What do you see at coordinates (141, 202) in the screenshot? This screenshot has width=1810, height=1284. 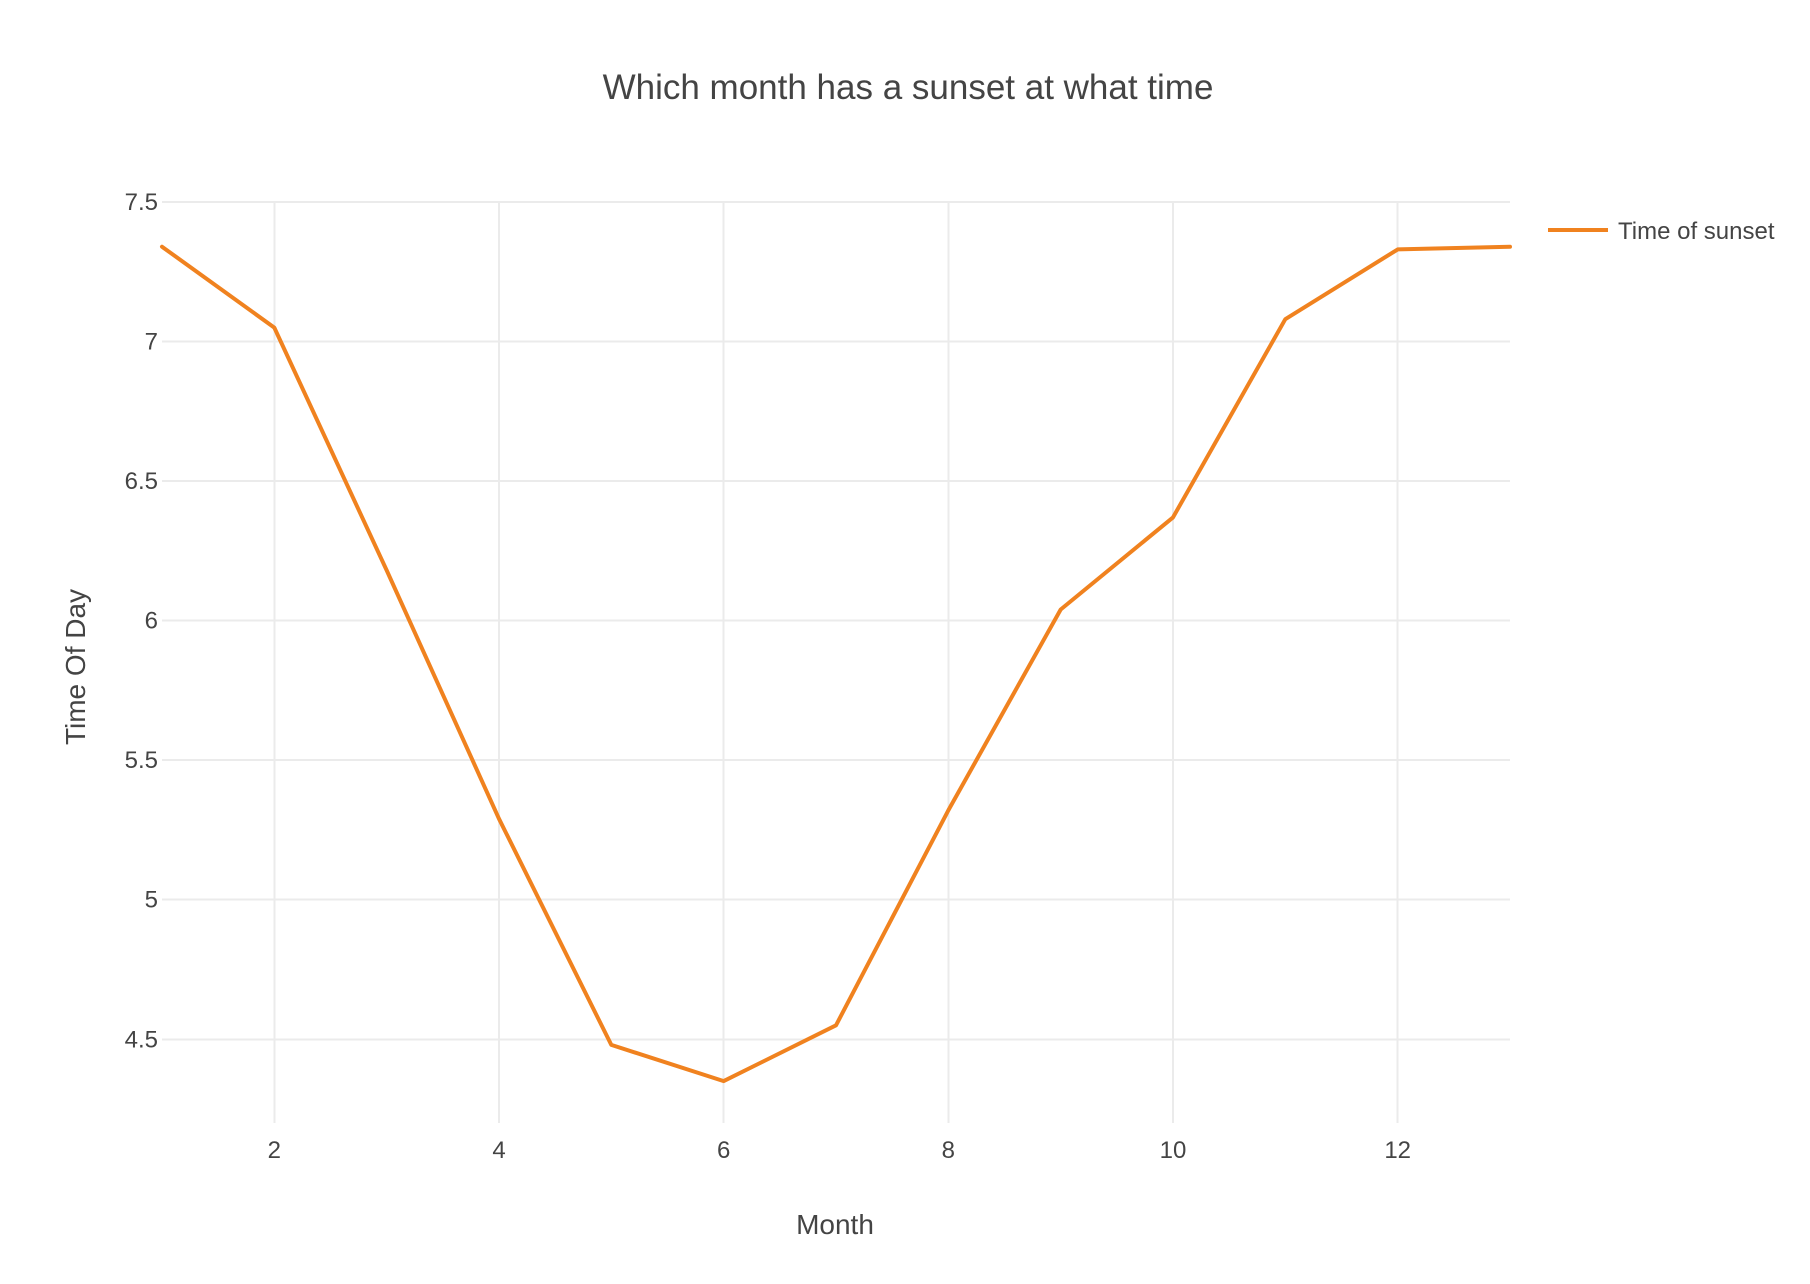 I see `y-tick-label: 7.5` at bounding box center [141, 202].